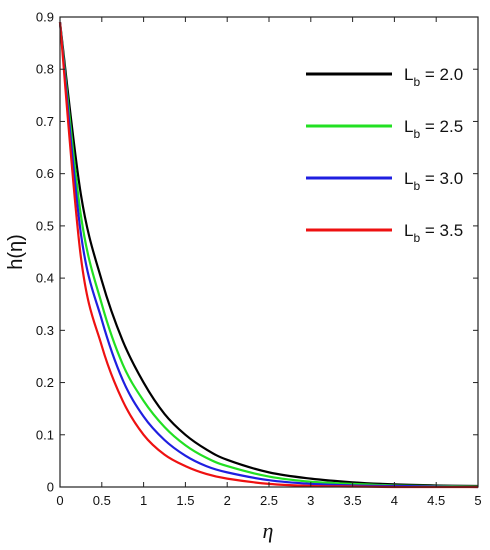 The width and height of the screenshot is (490, 550). I want to click on y-tick-label: 0, so click(50, 487).